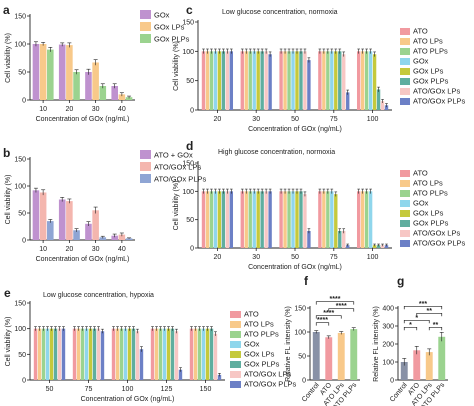 The height and width of the screenshot is (406, 474). What do you see at coordinates (22, 73) in the screenshot?
I see `y-tick-label: 50` at bounding box center [22, 73].